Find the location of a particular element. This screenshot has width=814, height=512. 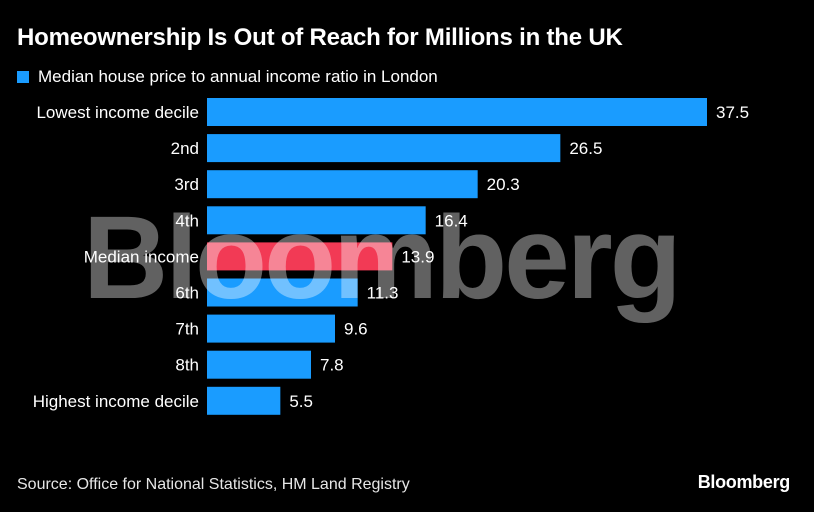

bar-2nd is located at coordinates (384, 148).